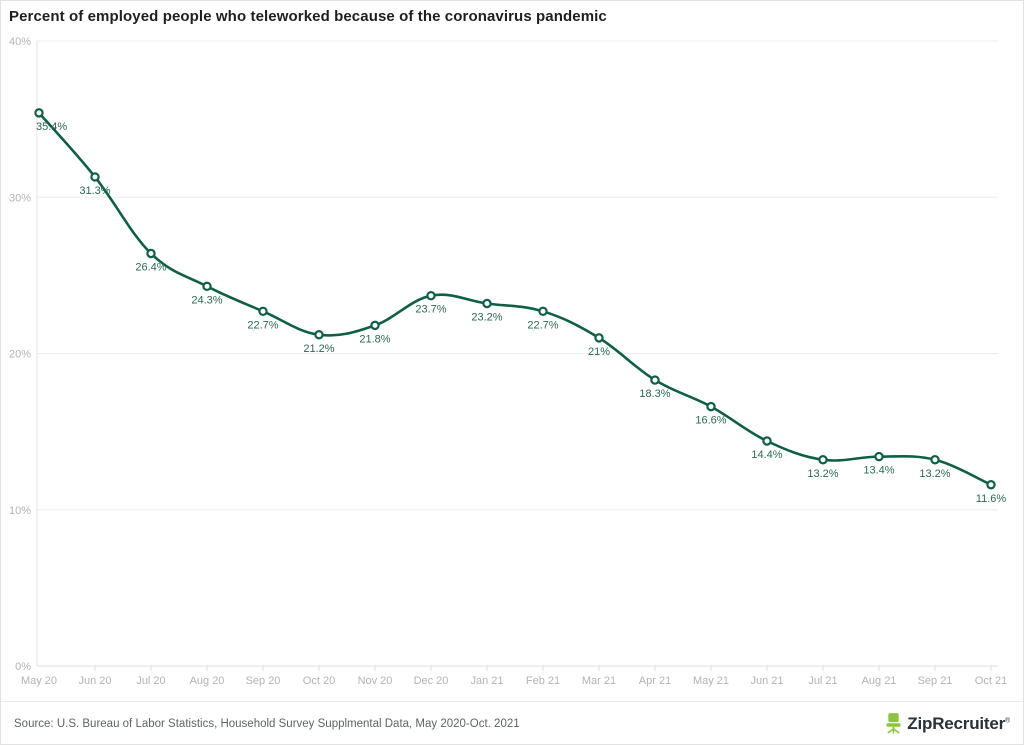 Image resolution: width=1024 pixels, height=745 pixels. Describe the element at coordinates (878, 471) in the screenshot. I see `svg-text: 13.4%` at that location.